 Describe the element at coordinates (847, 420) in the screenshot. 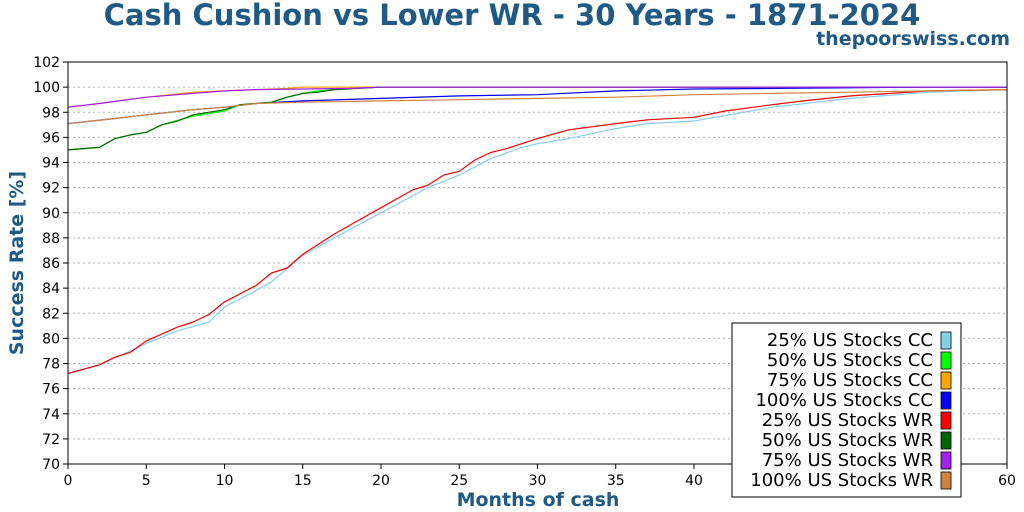

I see `legend-label: 25% US Stocks WR` at that location.